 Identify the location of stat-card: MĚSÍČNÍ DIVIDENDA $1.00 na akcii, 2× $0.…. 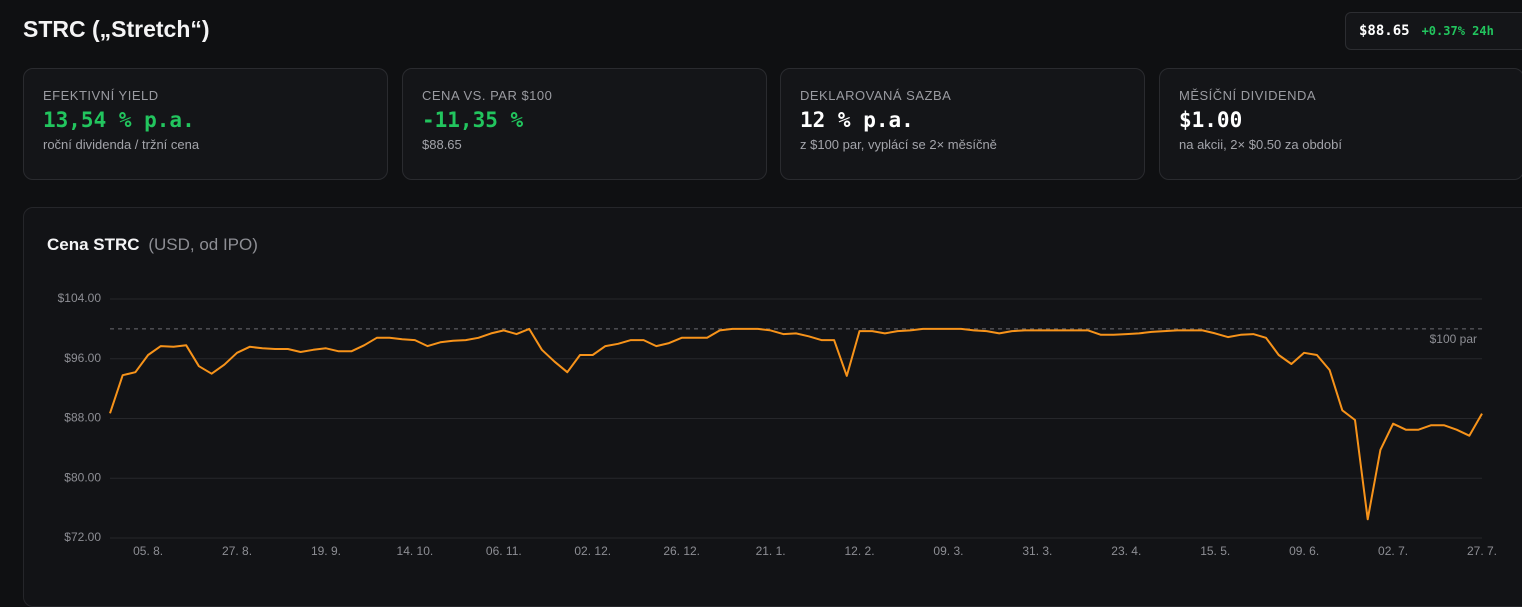
(1340, 124).